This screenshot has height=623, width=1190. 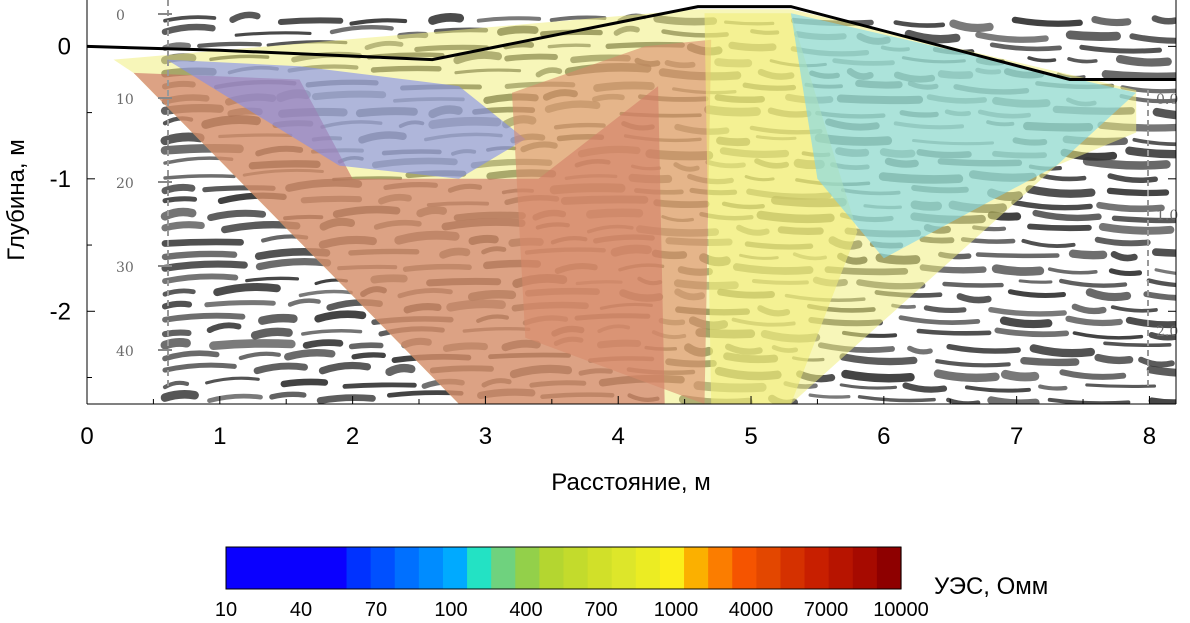 What do you see at coordinates (125, 100) in the screenshot?
I see `gpr-left-tick-label: 10` at bounding box center [125, 100].